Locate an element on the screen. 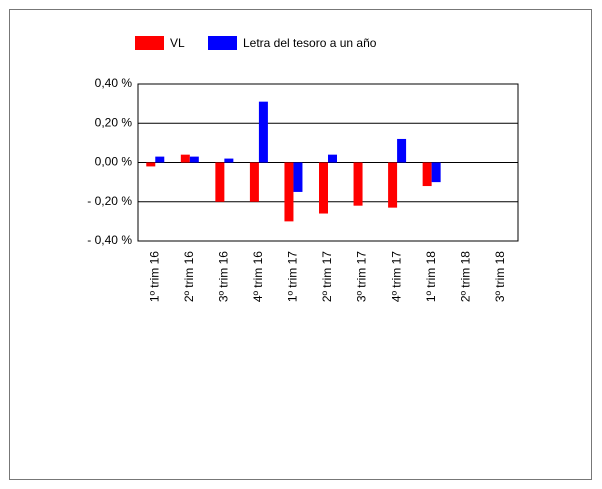  x-tick-label: 2º trim 16 is located at coordinates (189, 276).